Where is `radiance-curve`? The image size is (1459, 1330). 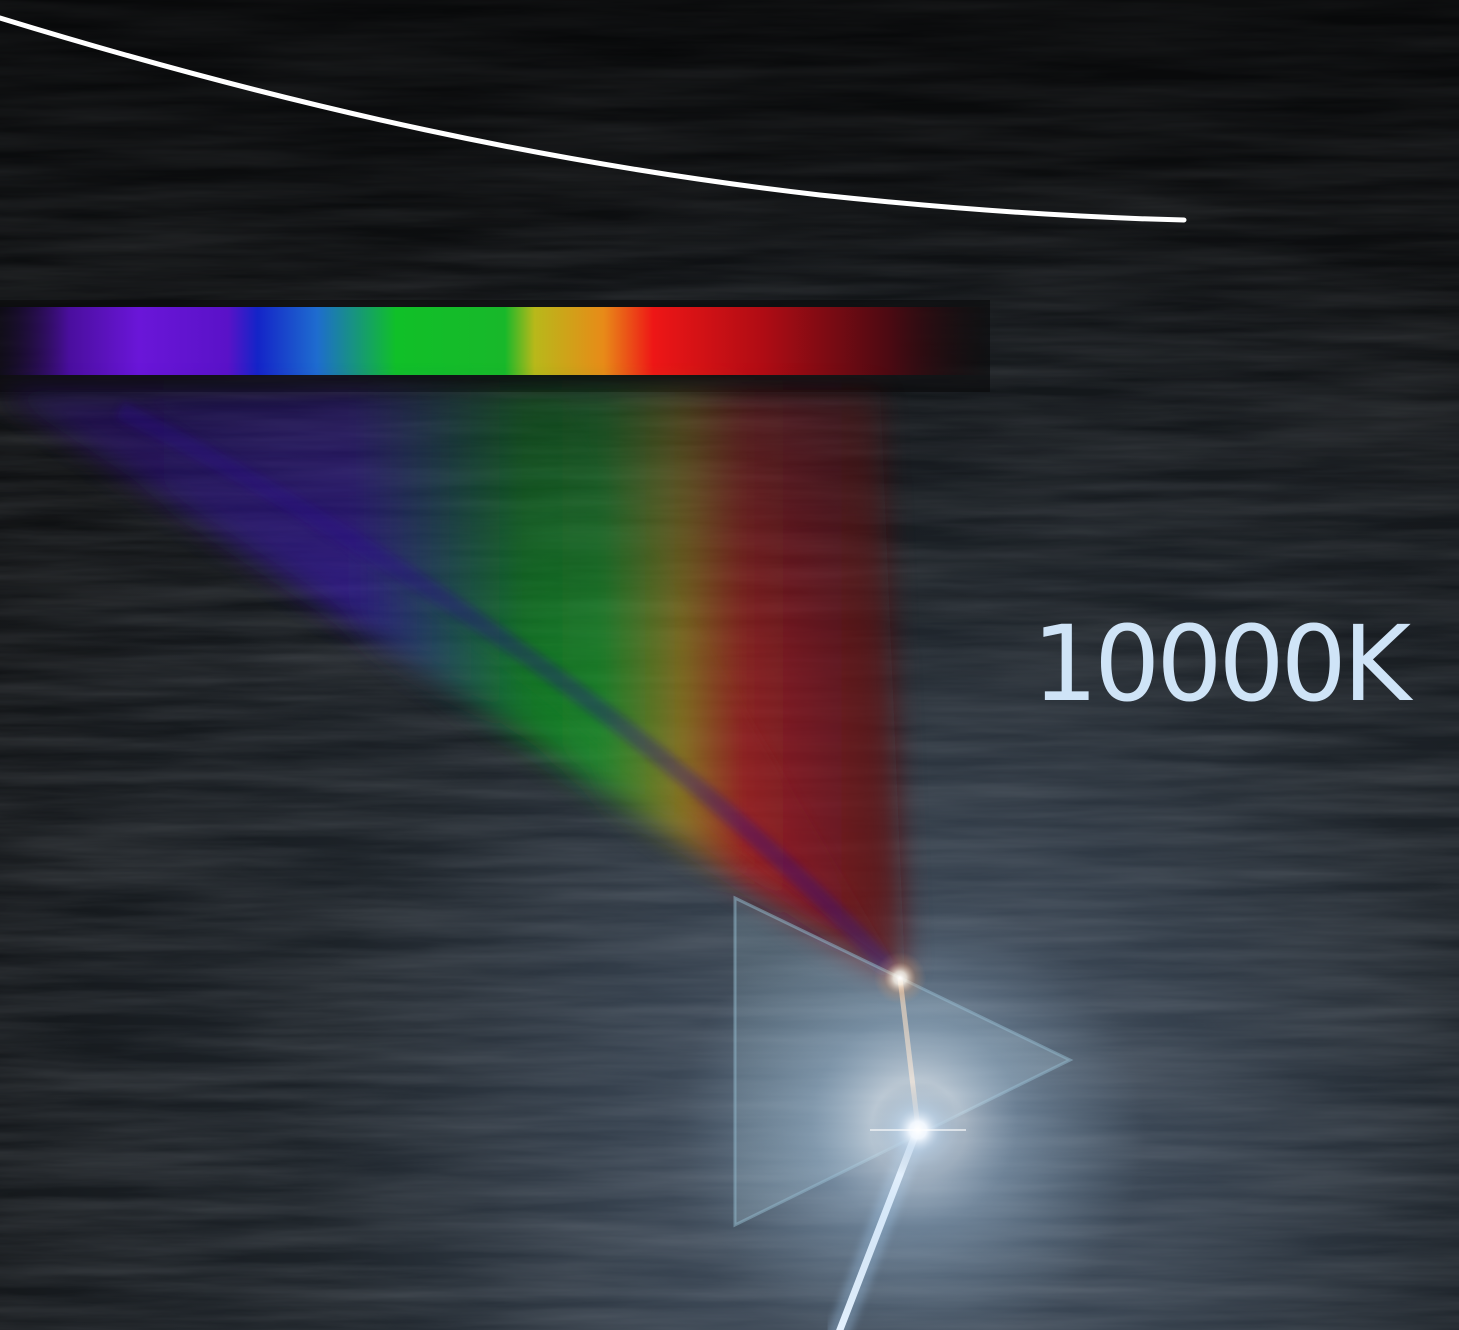 radiance-curve is located at coordinates (593, 119).